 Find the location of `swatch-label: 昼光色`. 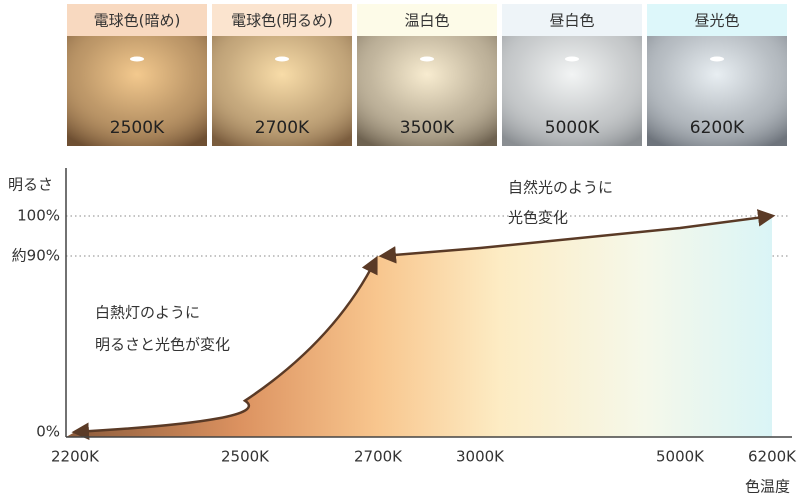

swatch-label: 昼光色 is located at coordinates (716, 21).